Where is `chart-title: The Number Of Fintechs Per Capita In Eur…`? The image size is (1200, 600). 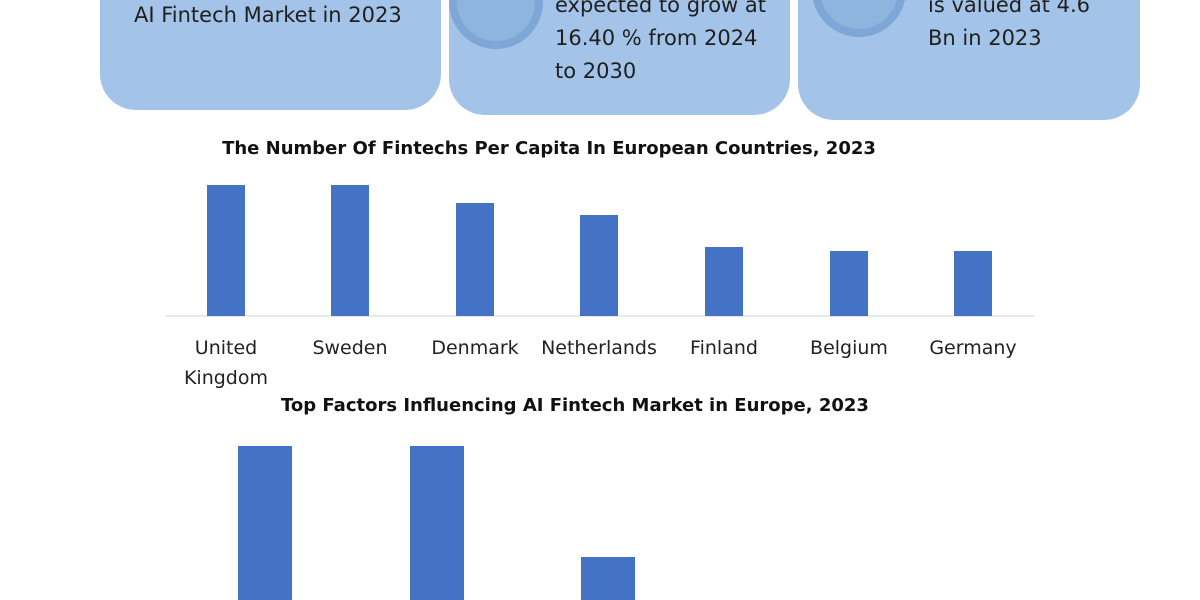
chart-title: The Number Of Fintechs Per Capita In Eur… is located at coordinates (549, 148).